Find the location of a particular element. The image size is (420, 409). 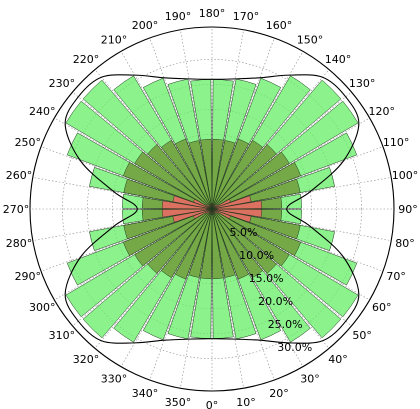

angle-tick-label-25: 250° is located at coordinates (28, 142).